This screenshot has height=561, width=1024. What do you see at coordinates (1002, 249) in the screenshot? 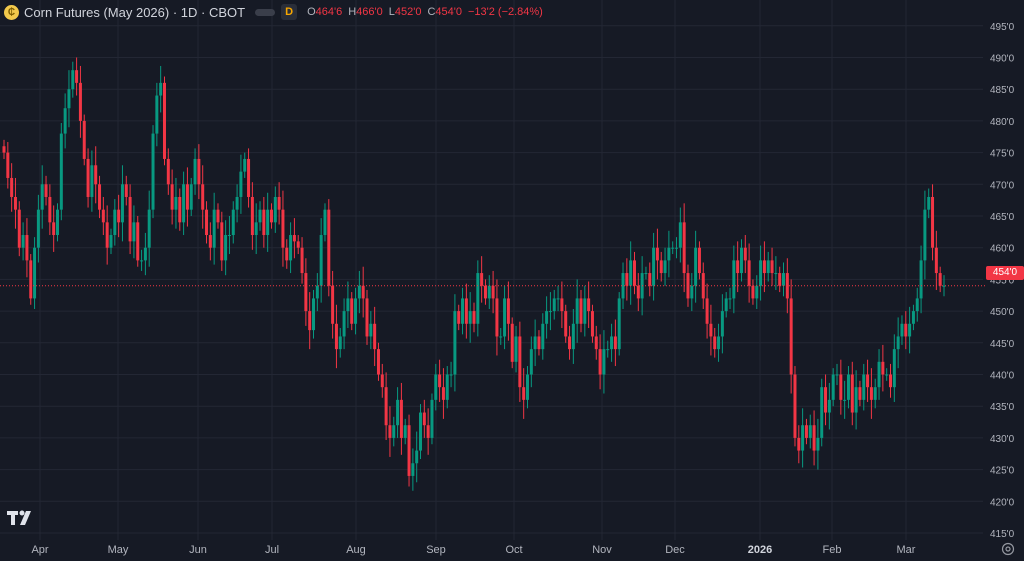
I see `y-tick-label: 460'0` at bounding box center [1002, 249].